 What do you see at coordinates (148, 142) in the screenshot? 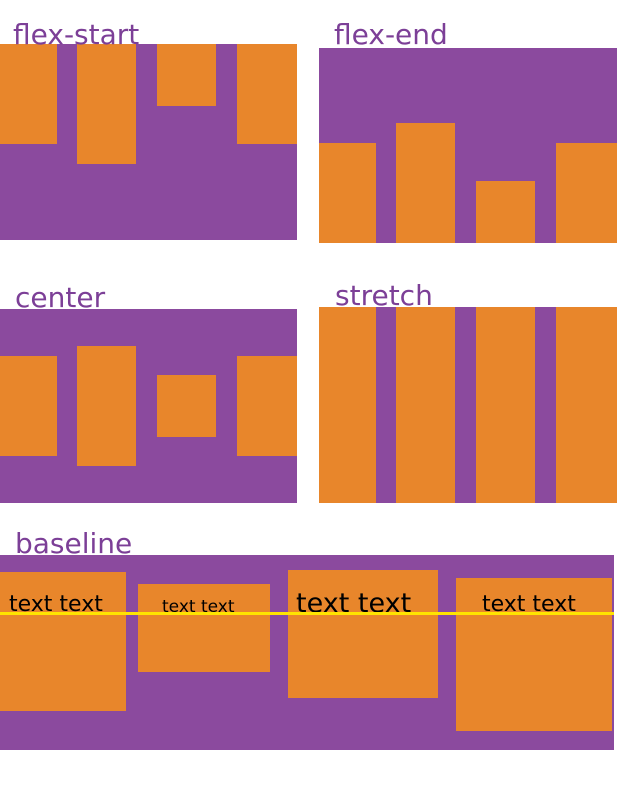
I see `flex-start-container` at bounding box center [148, 142].